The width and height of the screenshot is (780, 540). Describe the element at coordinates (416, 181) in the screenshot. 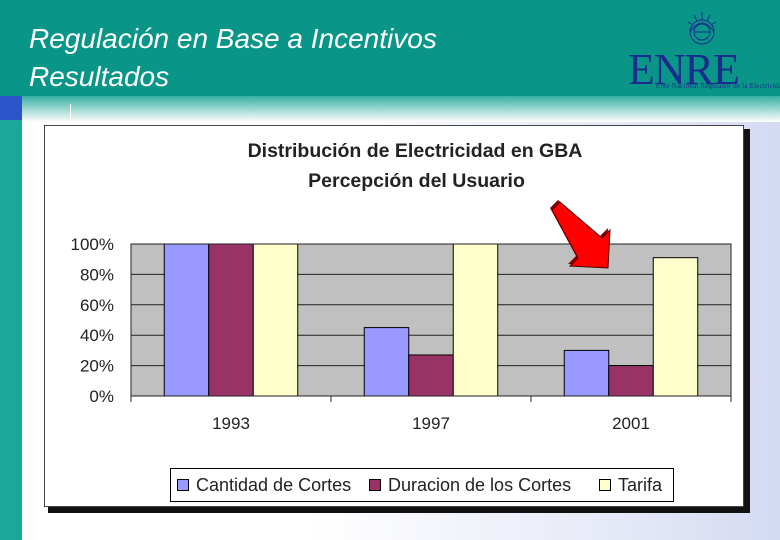

I see `chart-subtitle: Percepción del Usuario` at that location.